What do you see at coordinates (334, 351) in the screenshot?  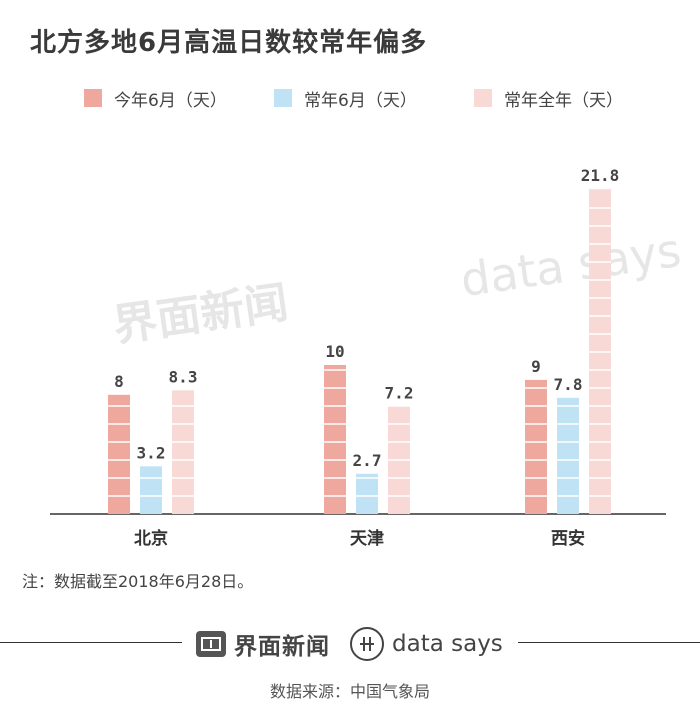 I see `data-label-tianjin-this-june: 10` at bounding box center [334, 351].